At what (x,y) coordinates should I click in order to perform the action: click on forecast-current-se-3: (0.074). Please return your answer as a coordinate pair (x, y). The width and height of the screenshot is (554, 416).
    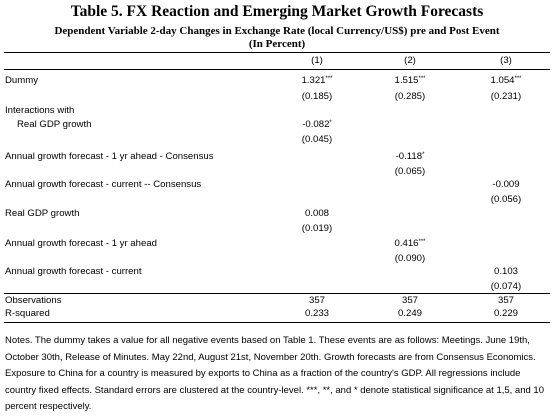
    Looking at the image, I should click on (506, 286).